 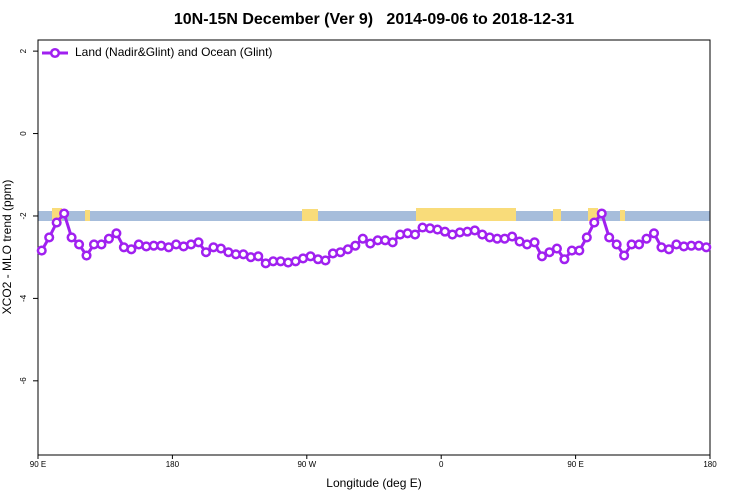 I want to click on y-tick-label: -4, so click(x=23, y=298).